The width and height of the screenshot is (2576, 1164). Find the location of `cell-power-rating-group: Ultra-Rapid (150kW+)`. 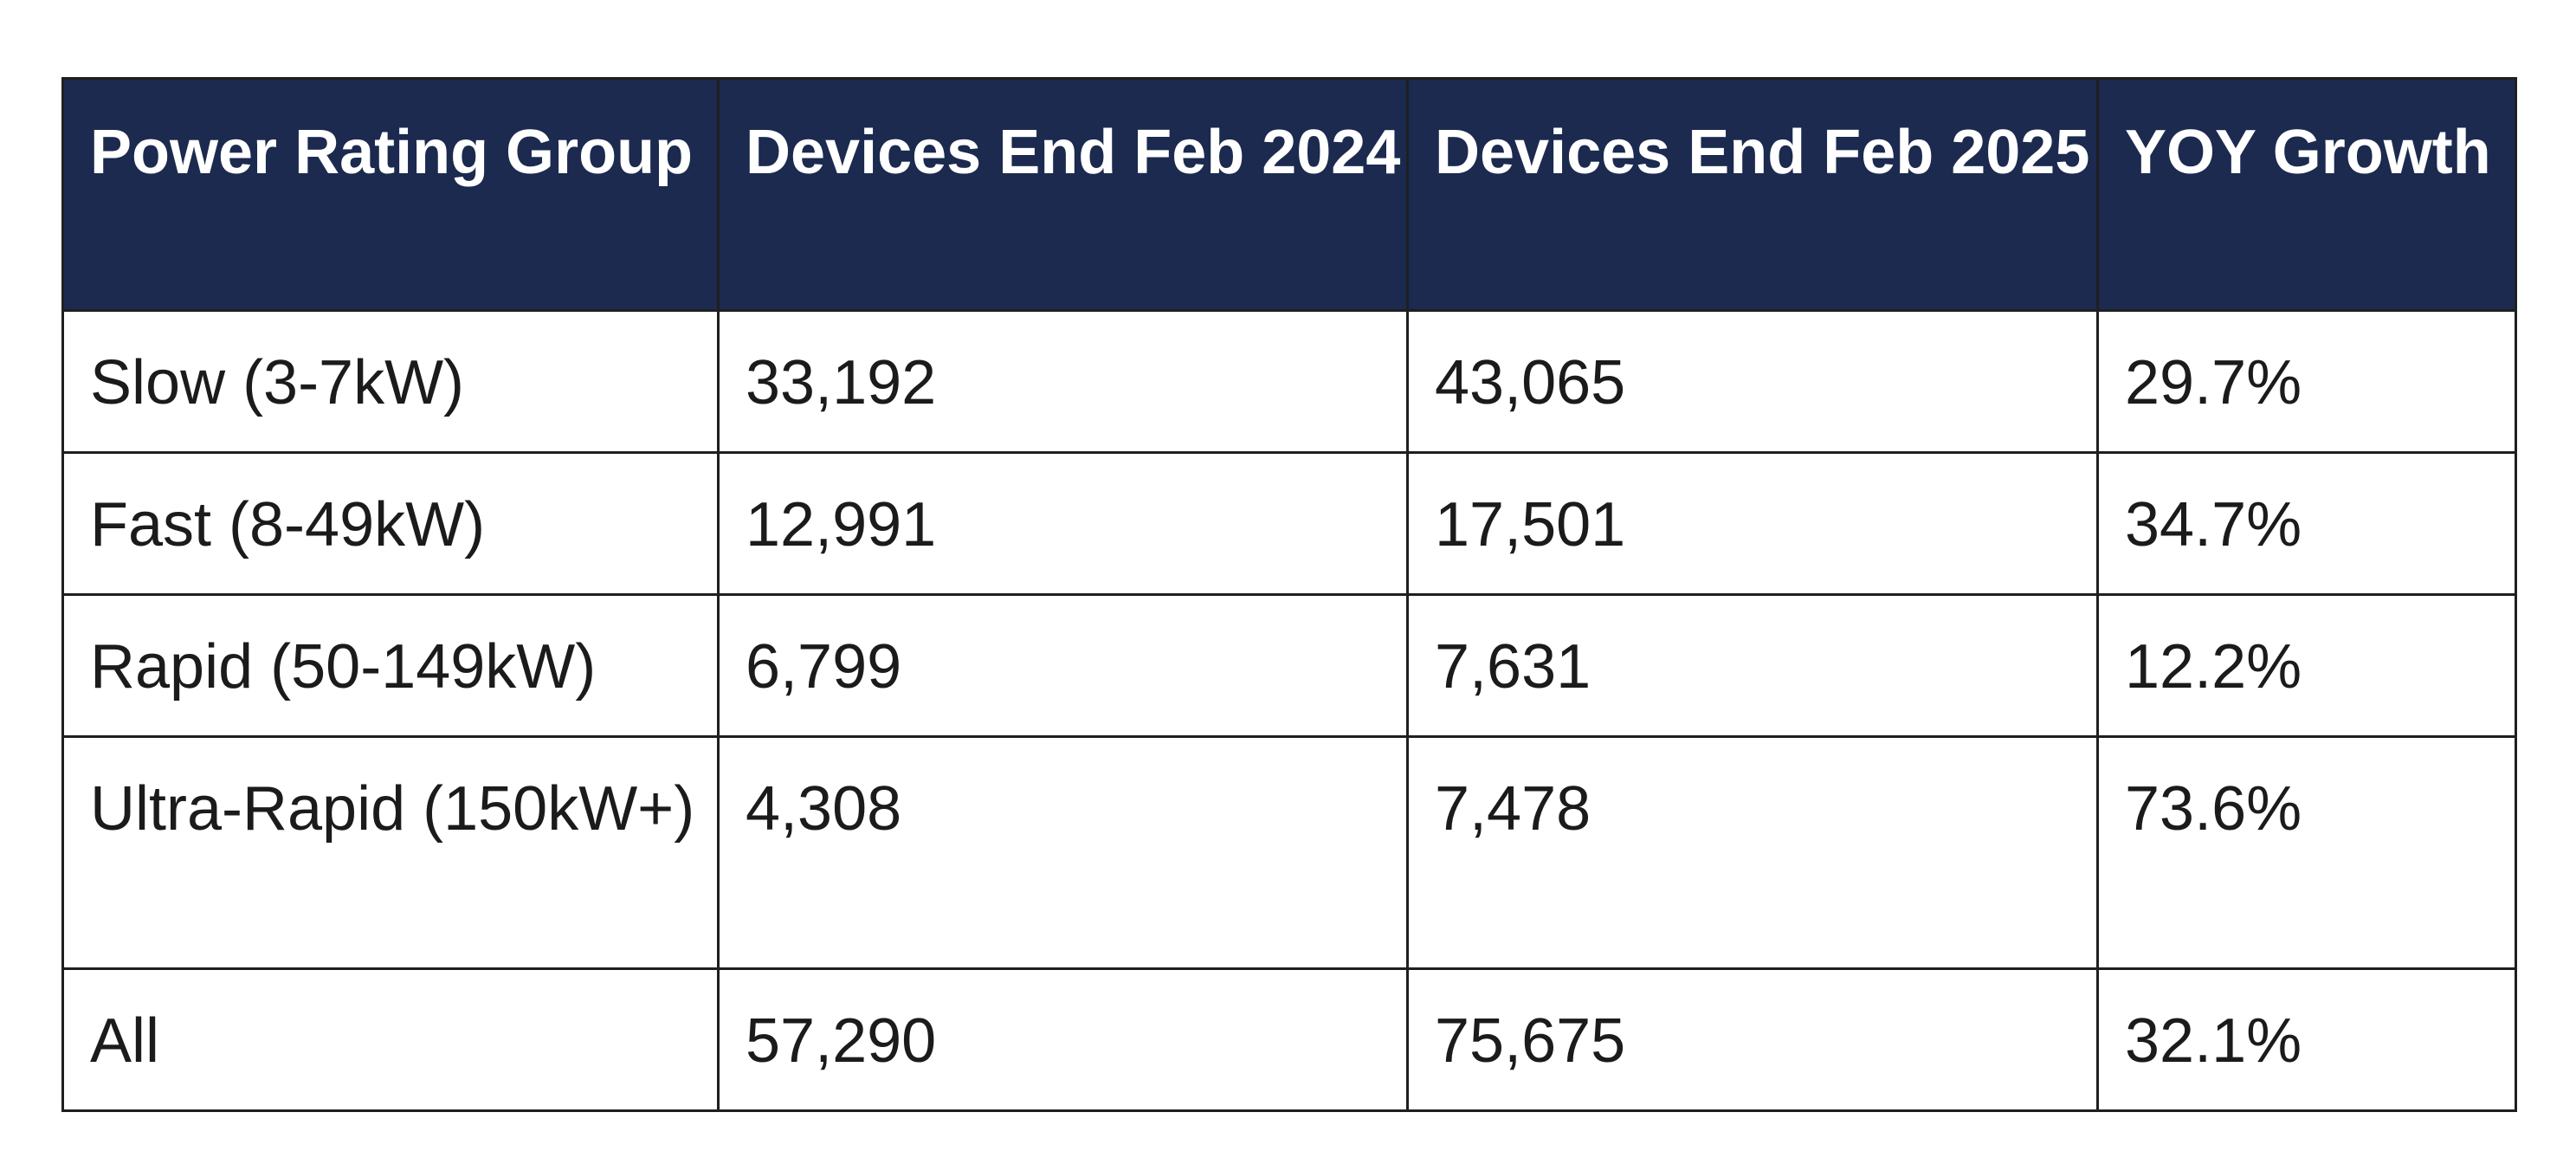

cell-power-rating-group: Ultra-Rapid (150kW+) is located at coordinates (390, 852).